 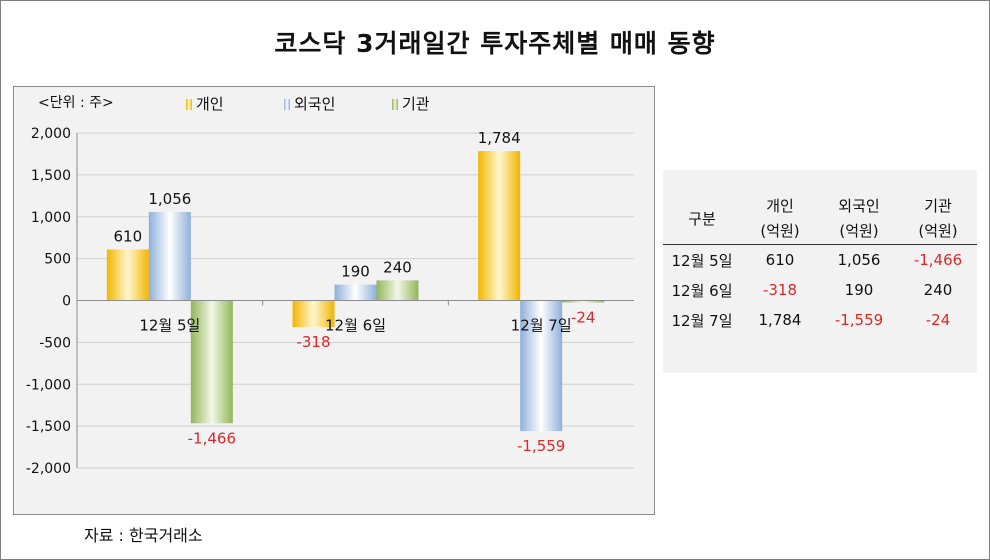 I want to click on data-label: 1,056, so click(x=169, y=199).